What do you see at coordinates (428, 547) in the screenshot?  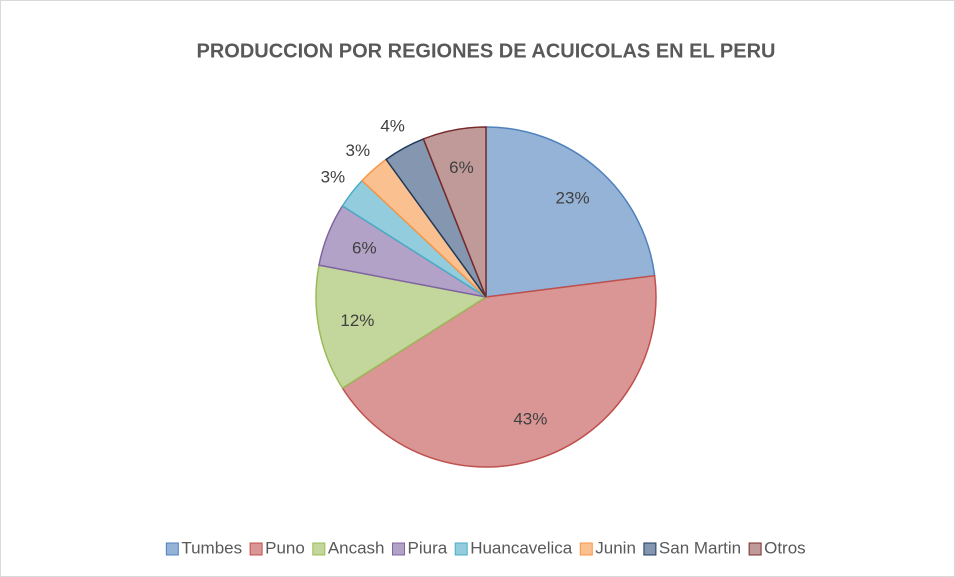 I see `legend-label: Piura` at bounding box center [428, 547].